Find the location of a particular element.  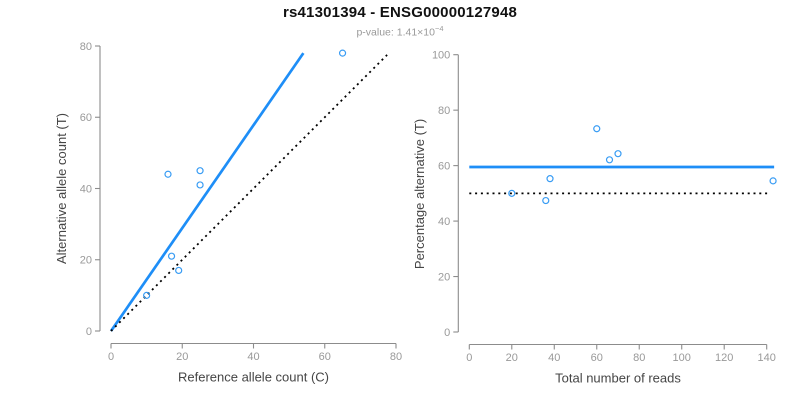

figure-title: rs41301394 - ENSG00000127948 is located at coordinates (400, 12).